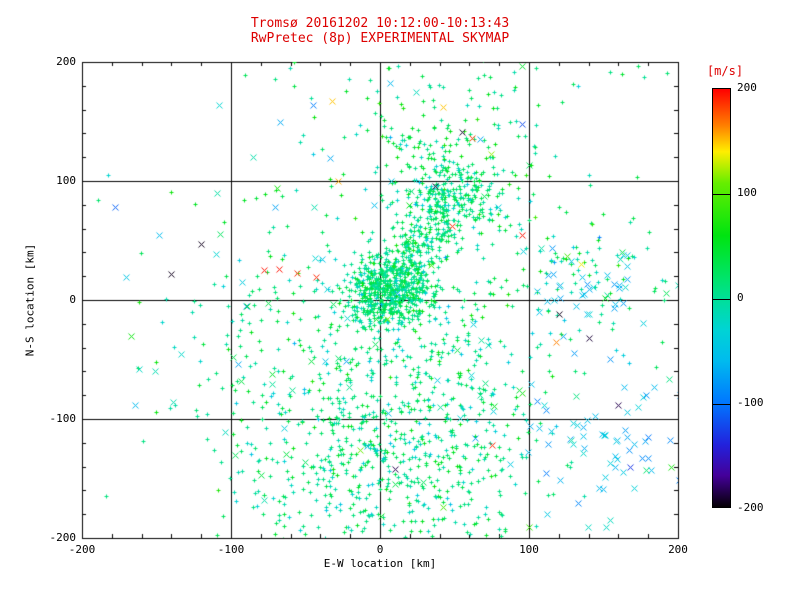 The height and width of the screenshot is (600, 800). Describe the element at coordinates (725, 71) in the screenshot. I see `colorbar-label: [m/s]` at that location.